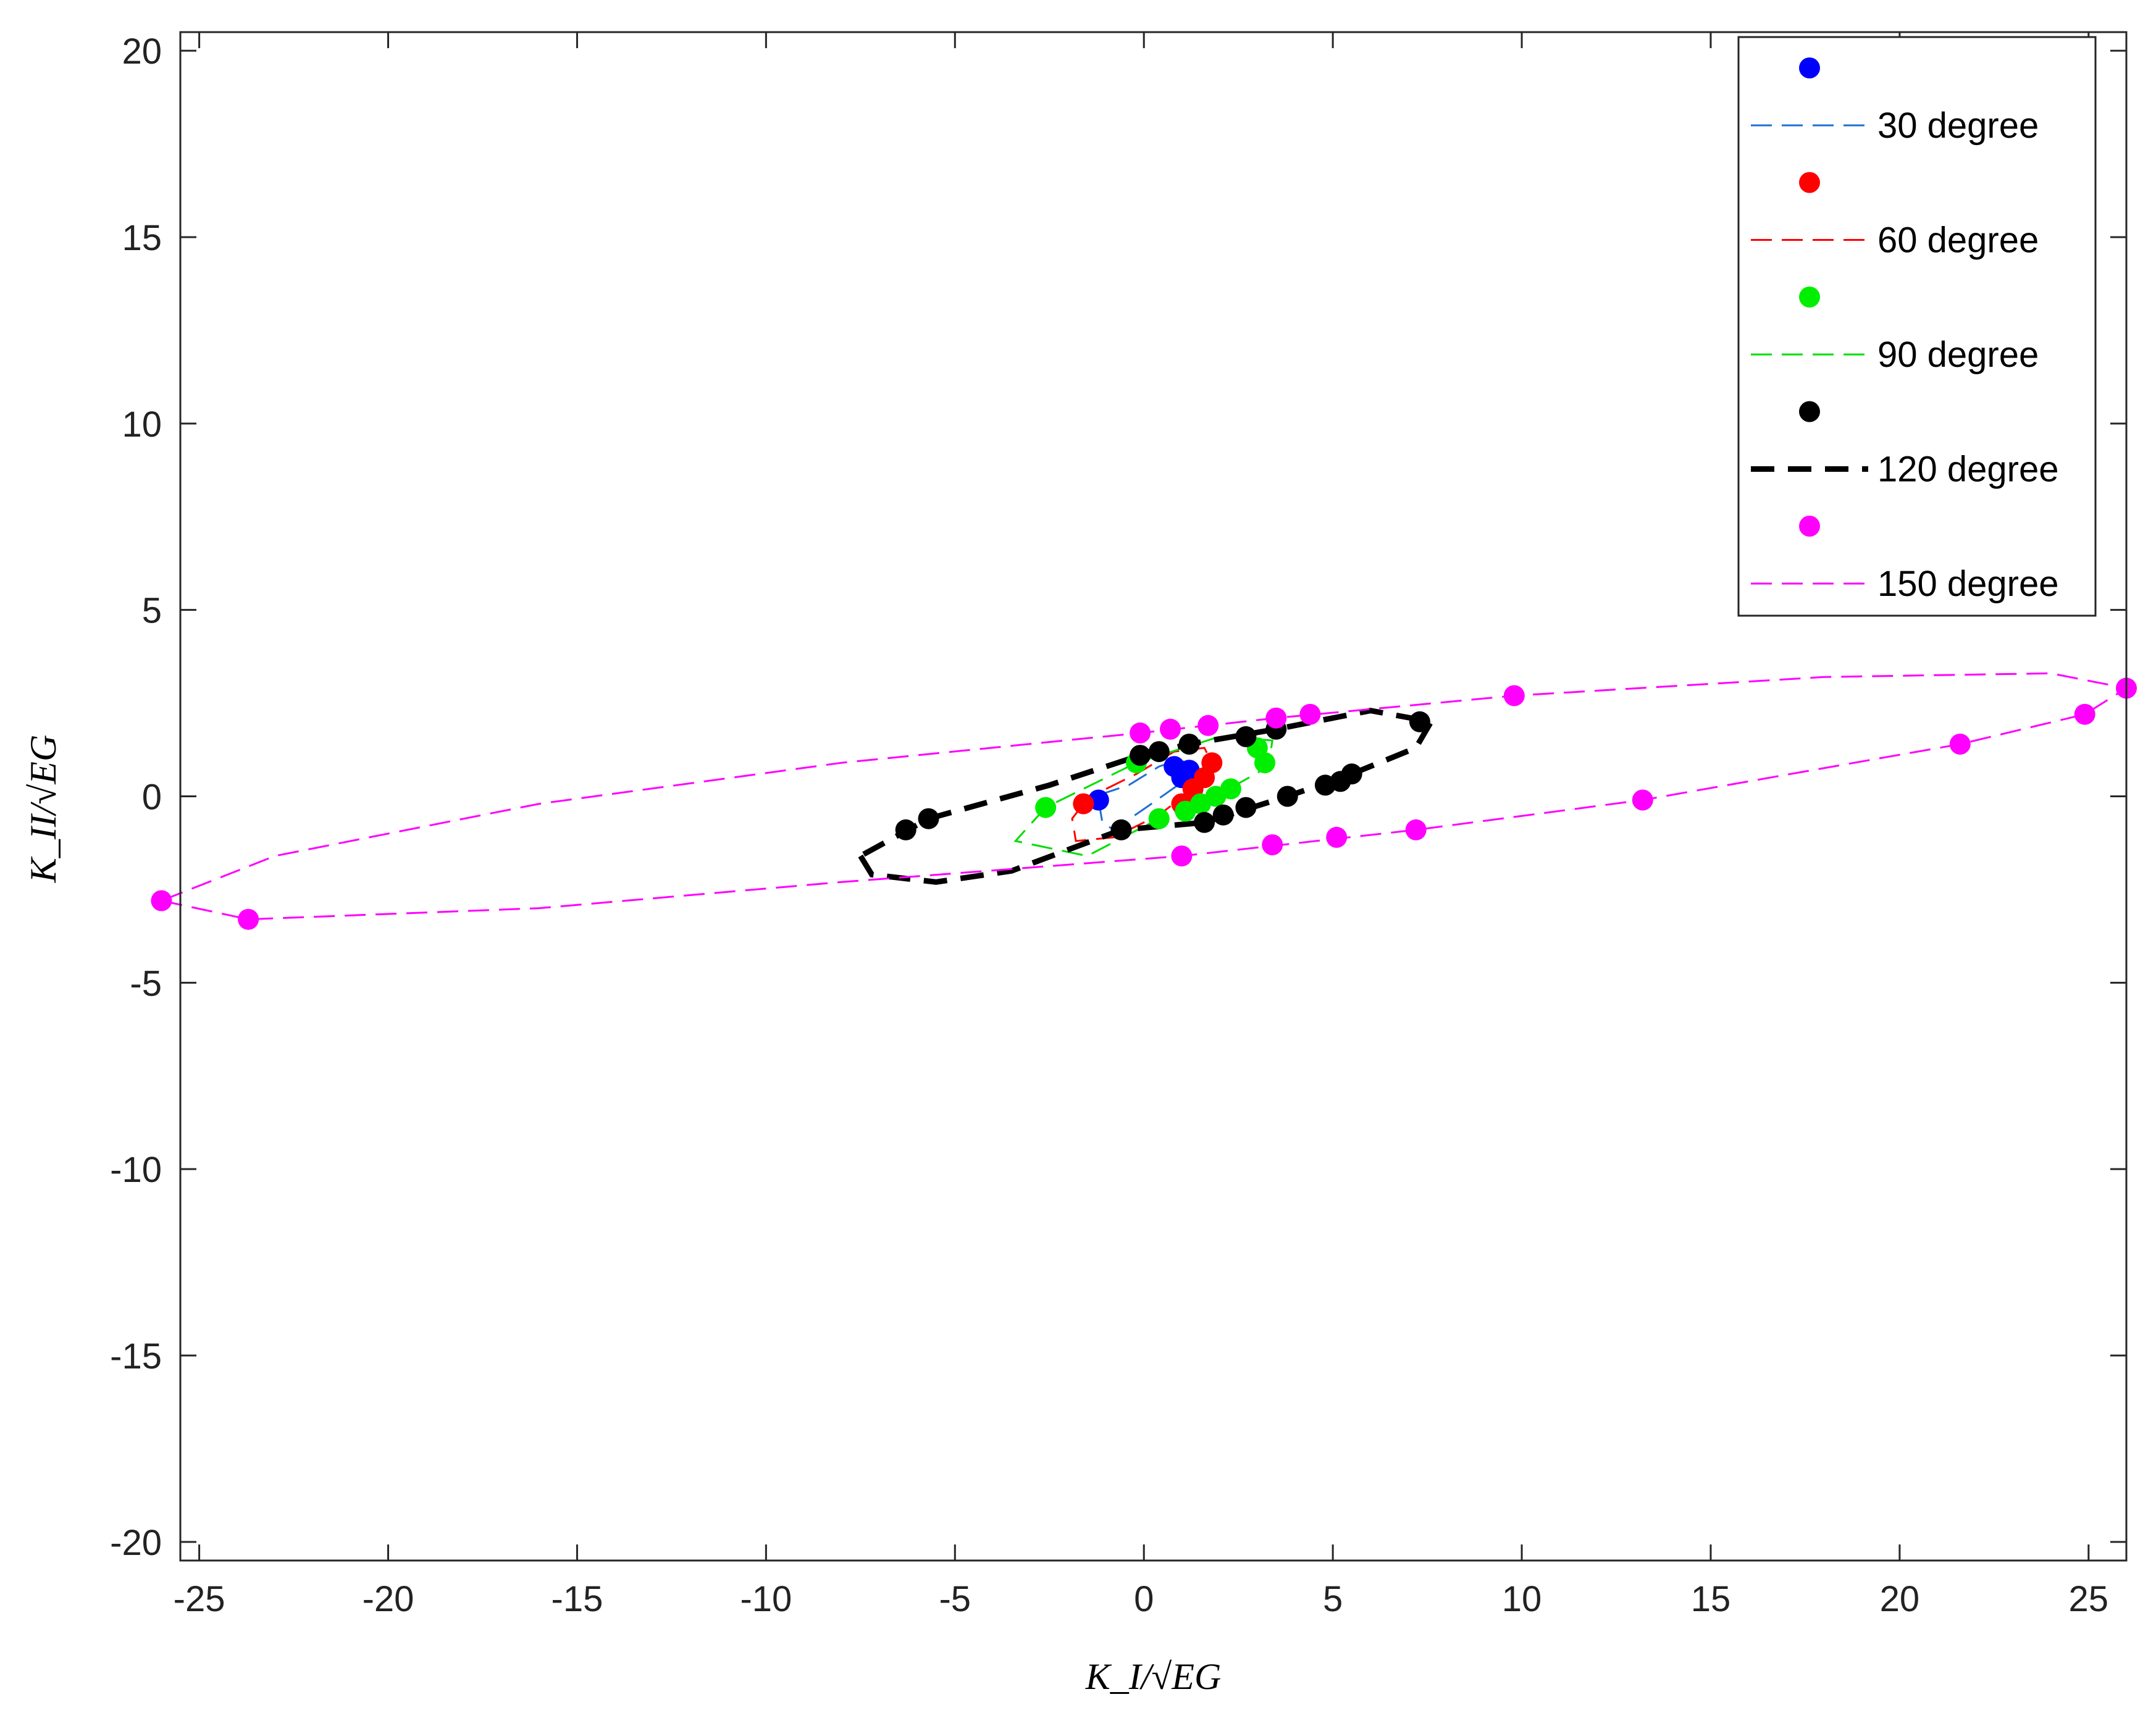  What do you see at coordinates (955, 1599) in the screenshot?
I see `x-tick-label: -5` at bounding box center [955, 1599].